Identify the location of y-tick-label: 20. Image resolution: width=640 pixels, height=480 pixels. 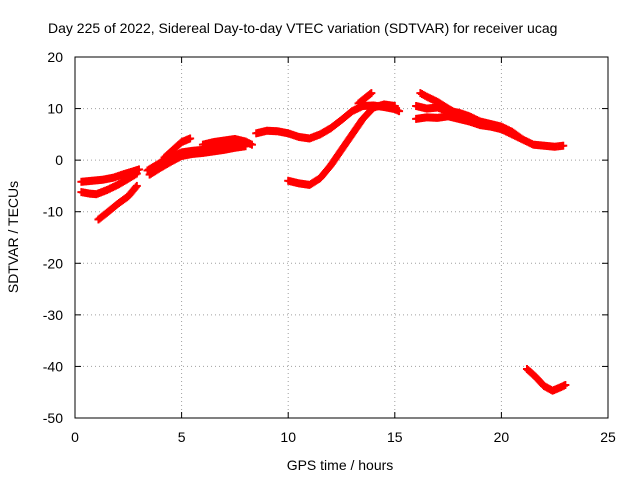
(55, 57).